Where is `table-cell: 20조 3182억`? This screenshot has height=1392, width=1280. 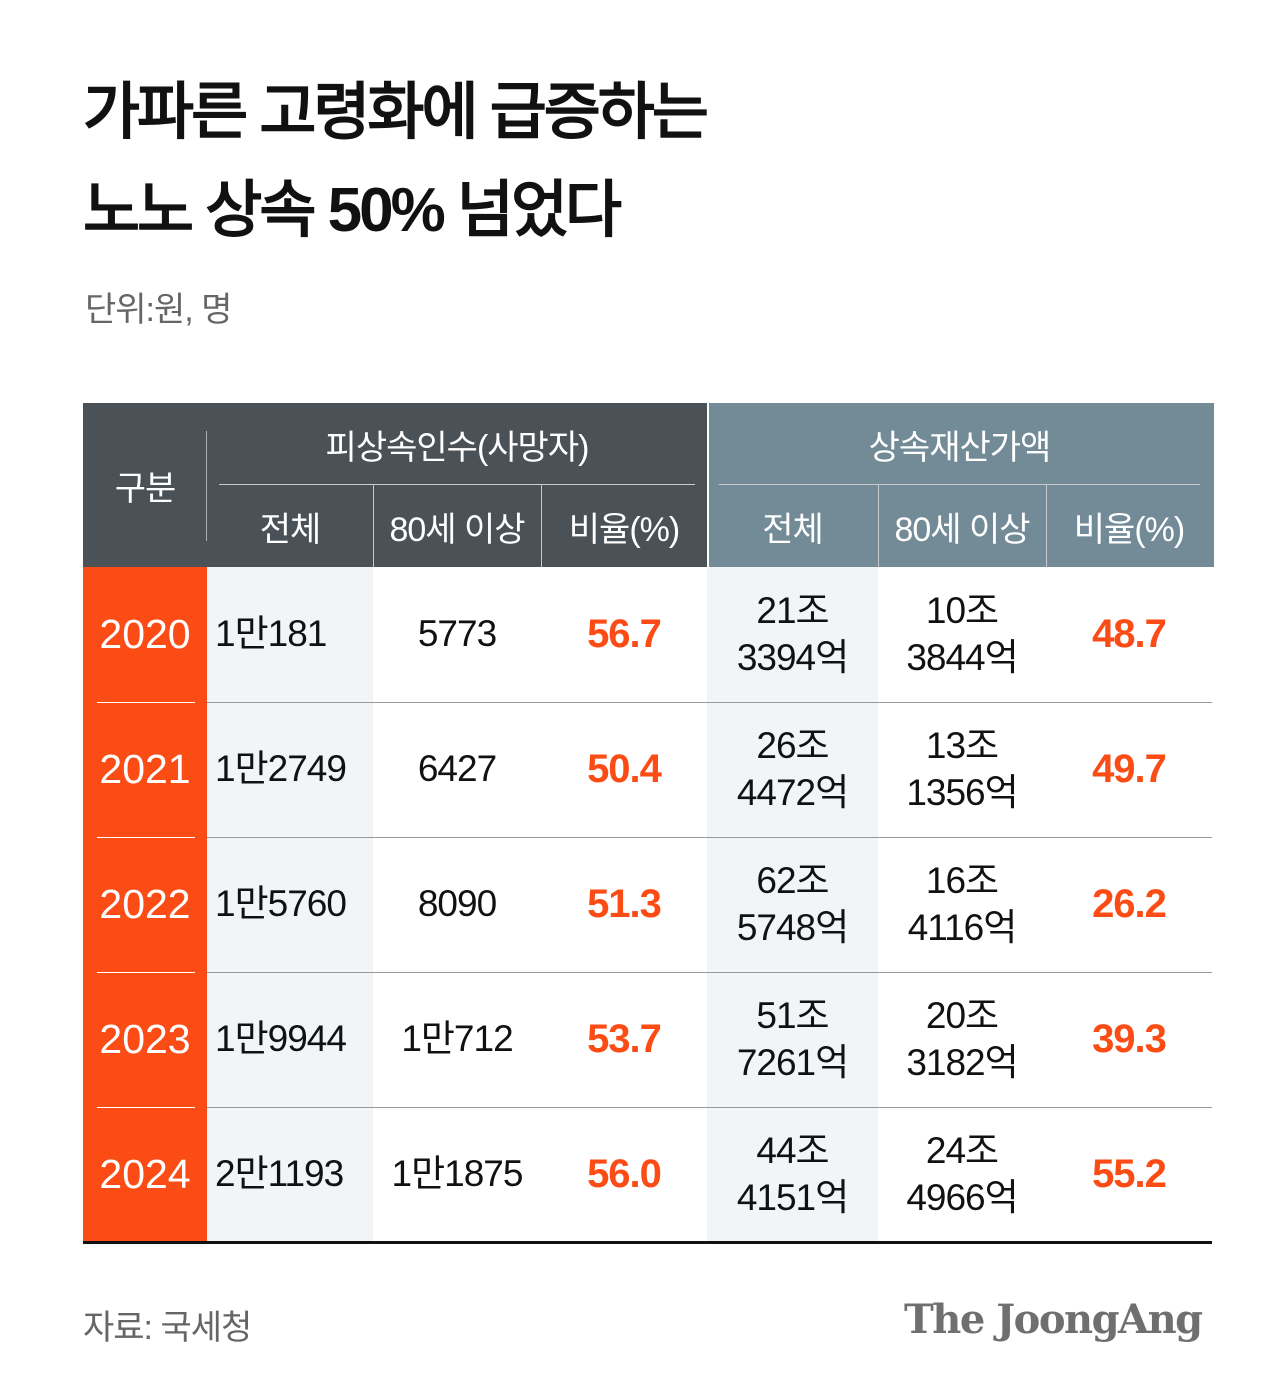 table-cell: 20조 3182억 is located at coordinates (962, 1038).